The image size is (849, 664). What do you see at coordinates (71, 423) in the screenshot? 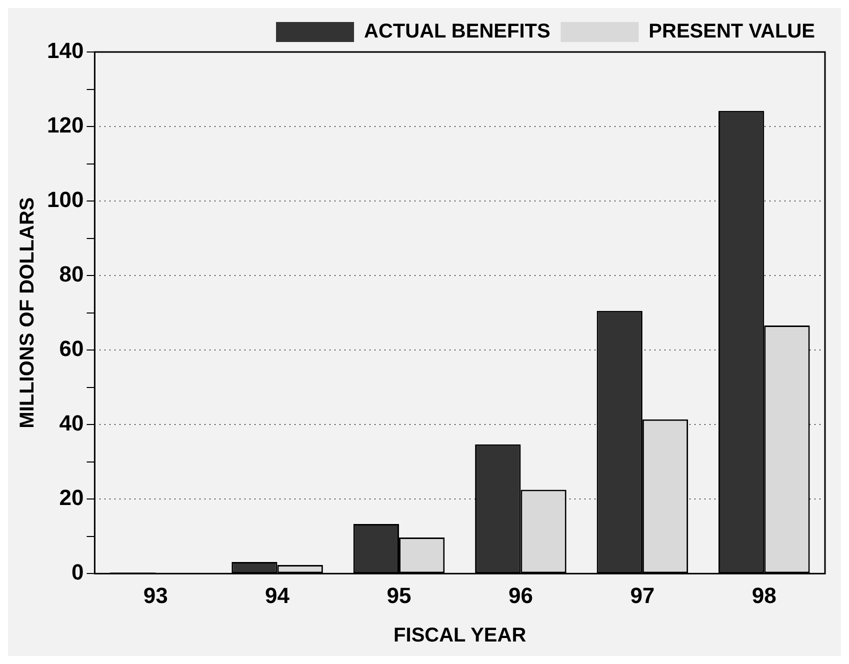
I see `y-tick-label: 40` at bounding box center [71, 423].